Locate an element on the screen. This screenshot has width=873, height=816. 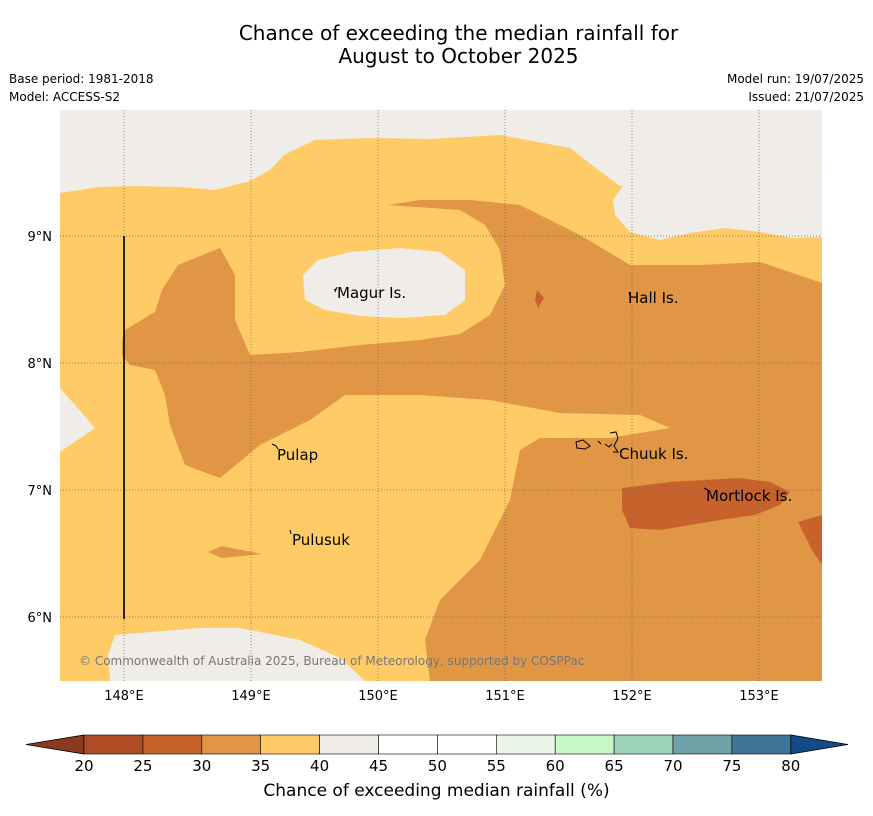
label-chuuk: Chuuk Is. is located at coordinates (653, 454).